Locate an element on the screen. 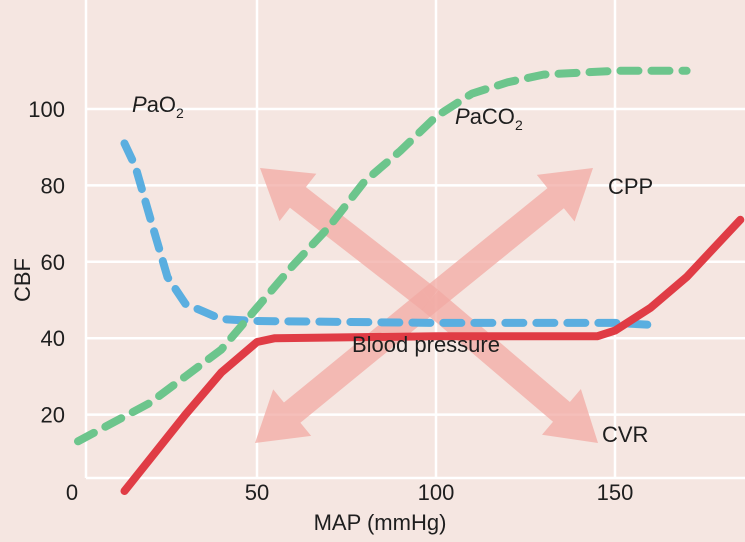 The width and height of the screenshot is (745, 542). series-label-pao2-sub: 2 is located at coordinates (180, 113).